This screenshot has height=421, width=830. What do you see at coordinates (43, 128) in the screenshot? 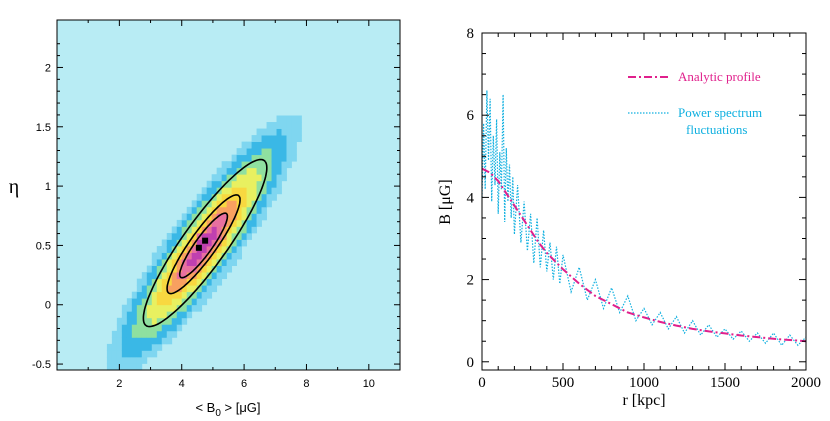
I see `y-tick-label: 1.5` at bounding box center [43, 128].